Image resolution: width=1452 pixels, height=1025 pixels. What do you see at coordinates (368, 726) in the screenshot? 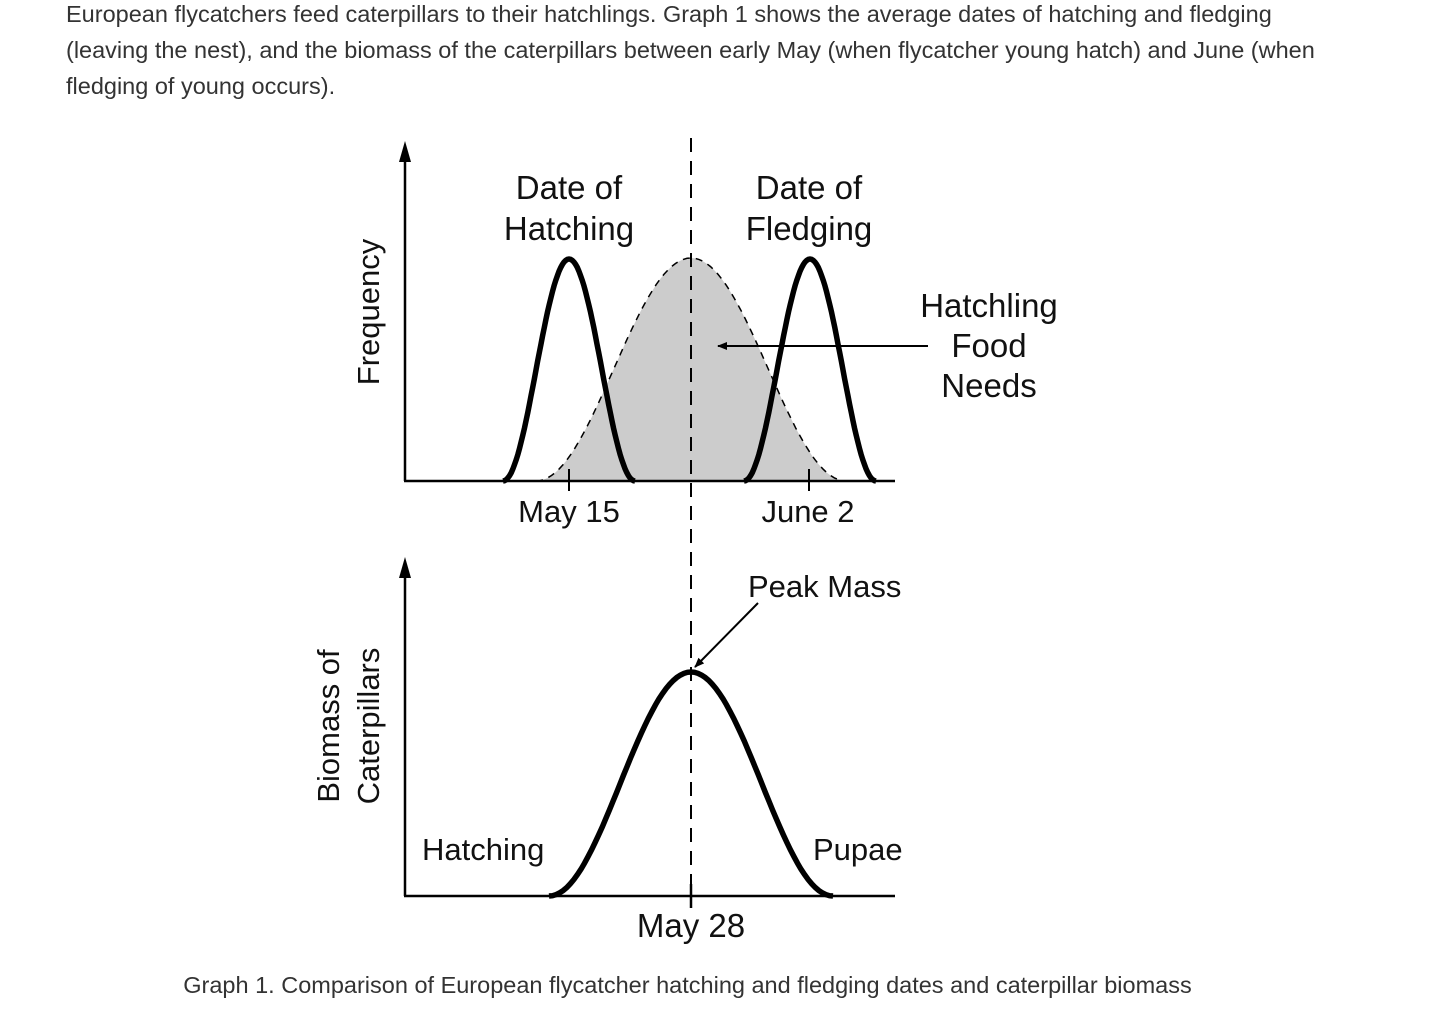
I see `bottom-y-axis-label-line2: Caterpillars` at bounding box center [368, 726].